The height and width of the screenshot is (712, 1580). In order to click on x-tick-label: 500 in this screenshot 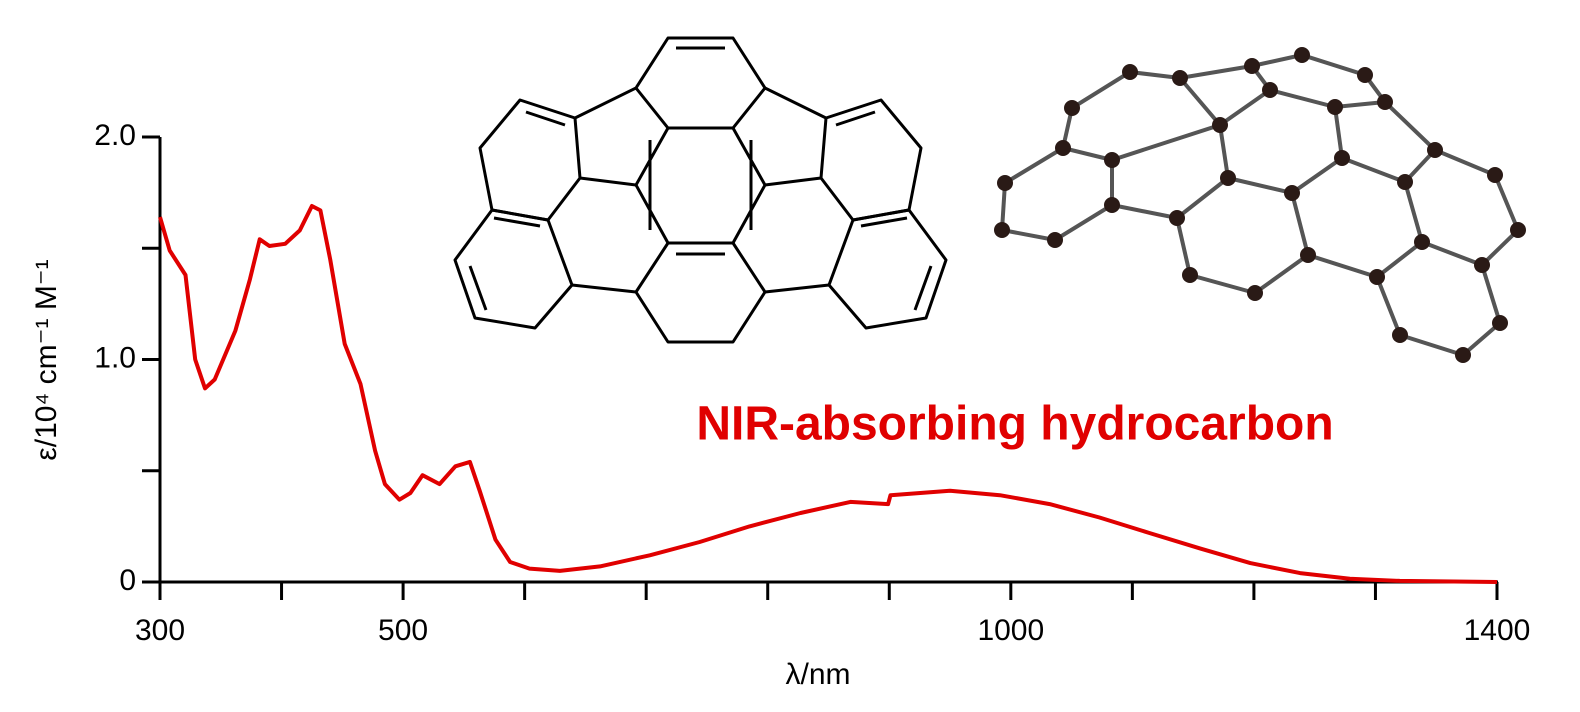, I will do `click(403, 630)`.